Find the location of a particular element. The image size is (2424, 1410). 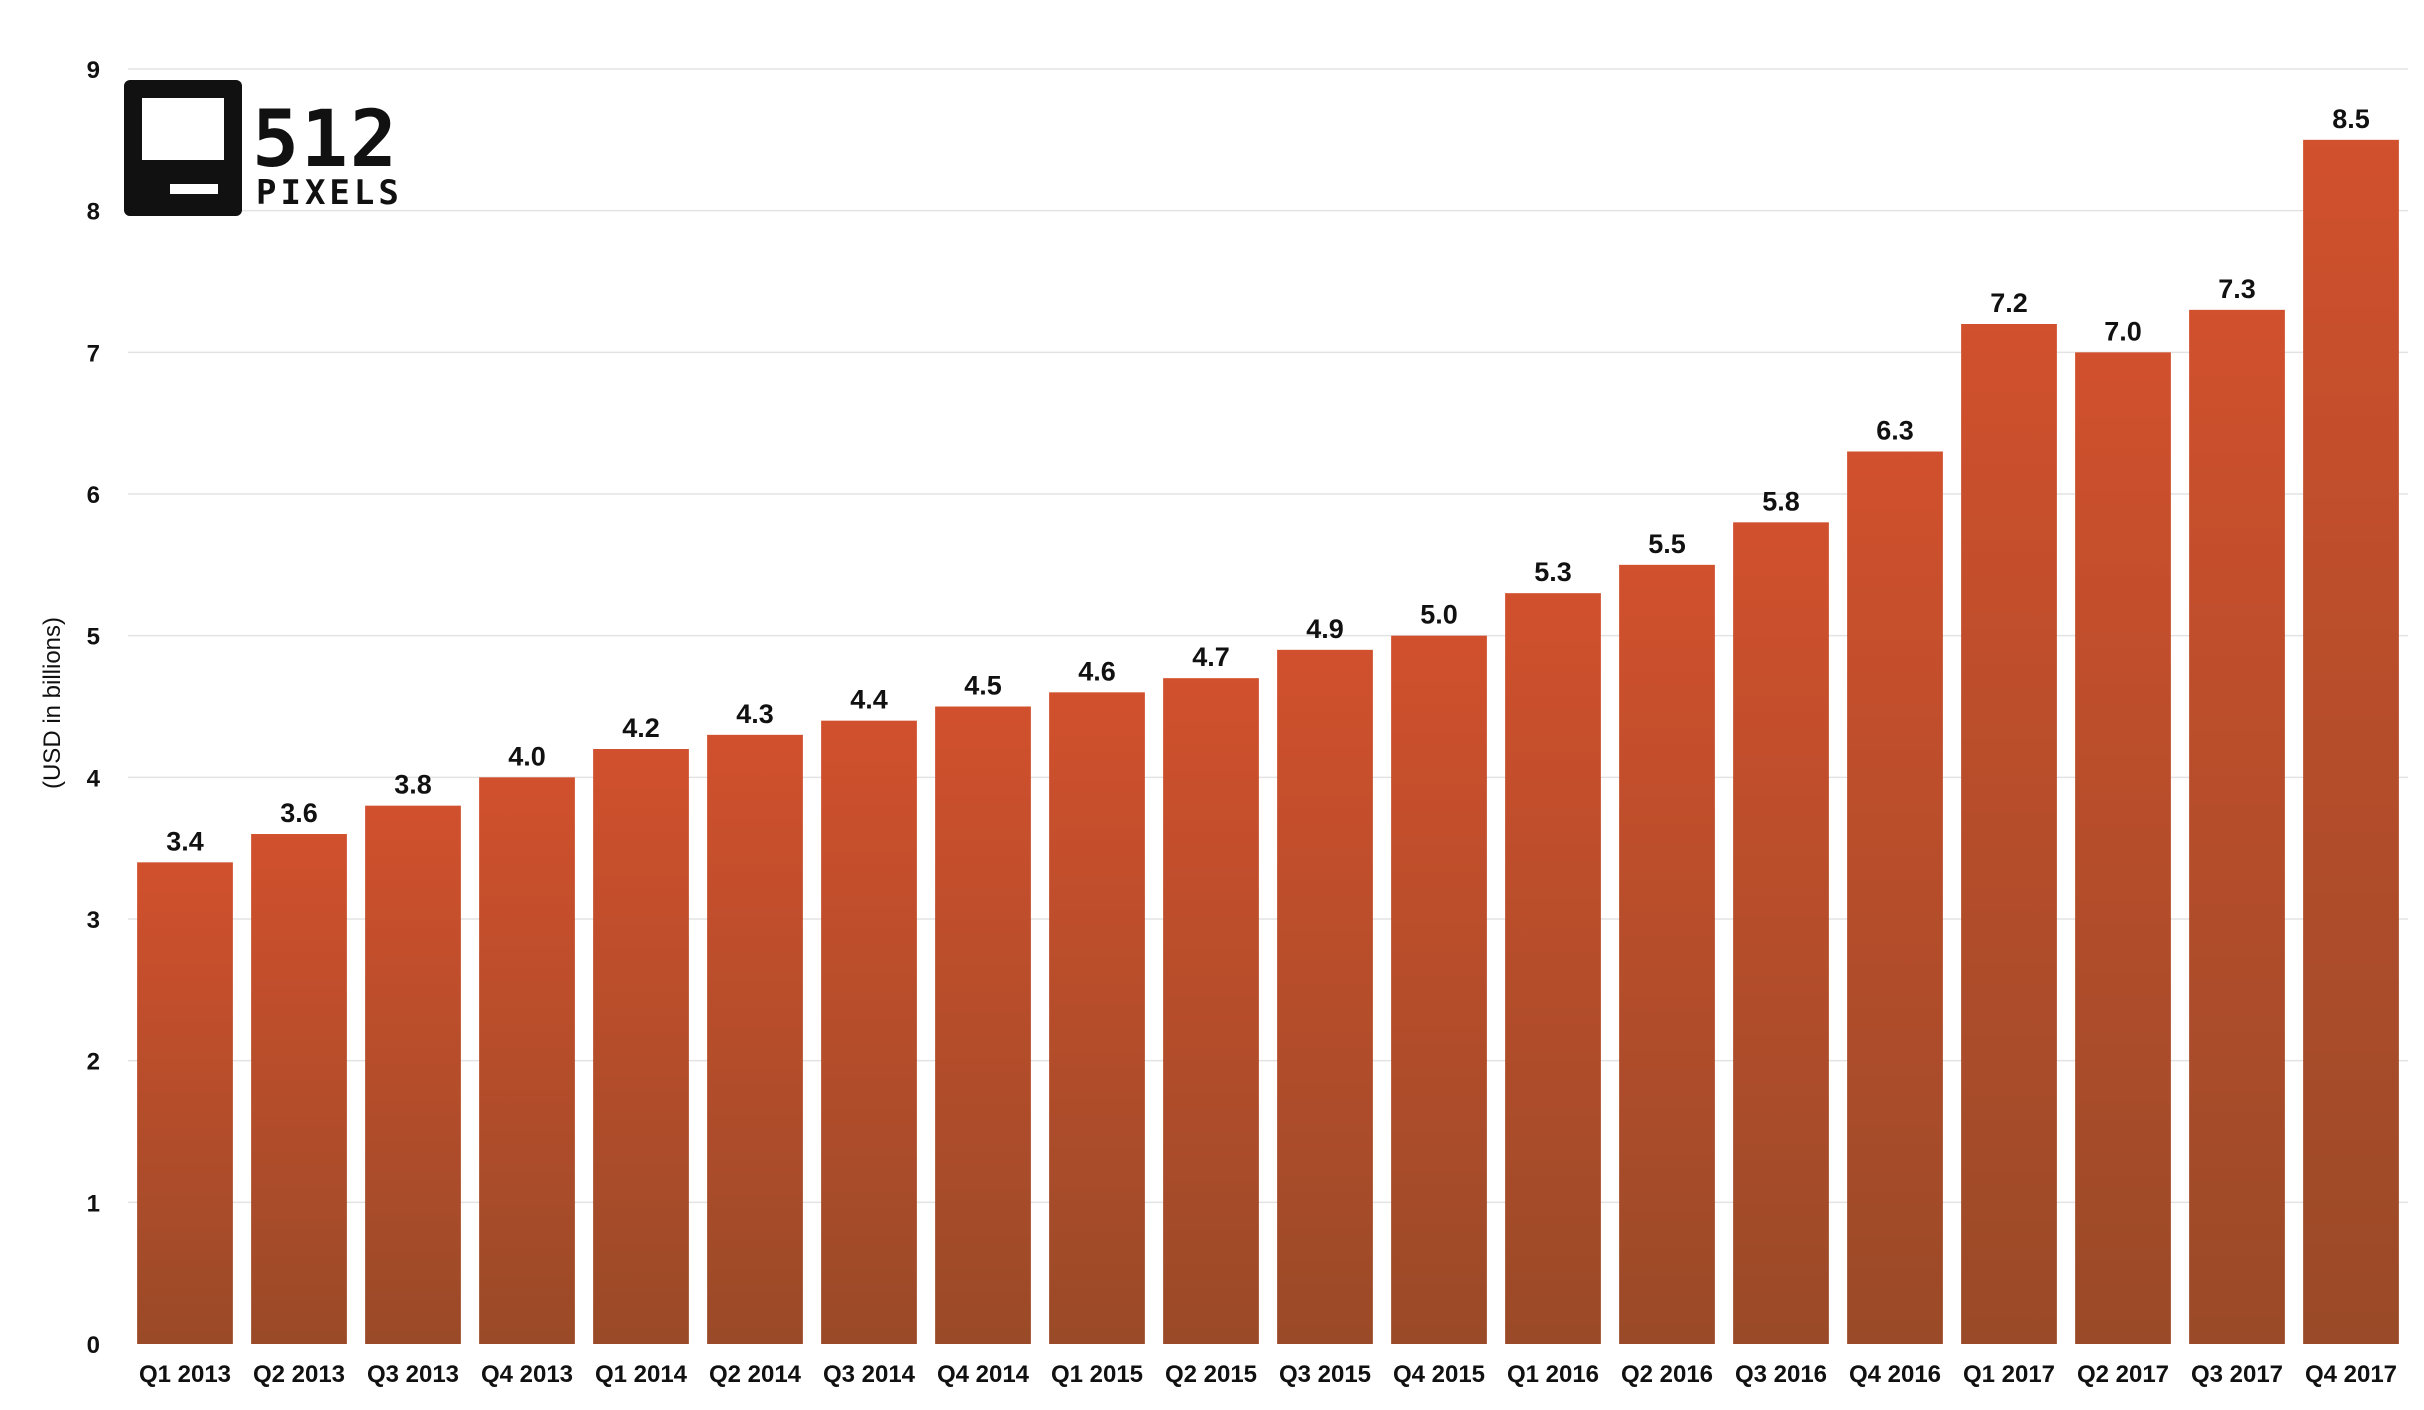

computer-icon is located at coordinates (183, 148).